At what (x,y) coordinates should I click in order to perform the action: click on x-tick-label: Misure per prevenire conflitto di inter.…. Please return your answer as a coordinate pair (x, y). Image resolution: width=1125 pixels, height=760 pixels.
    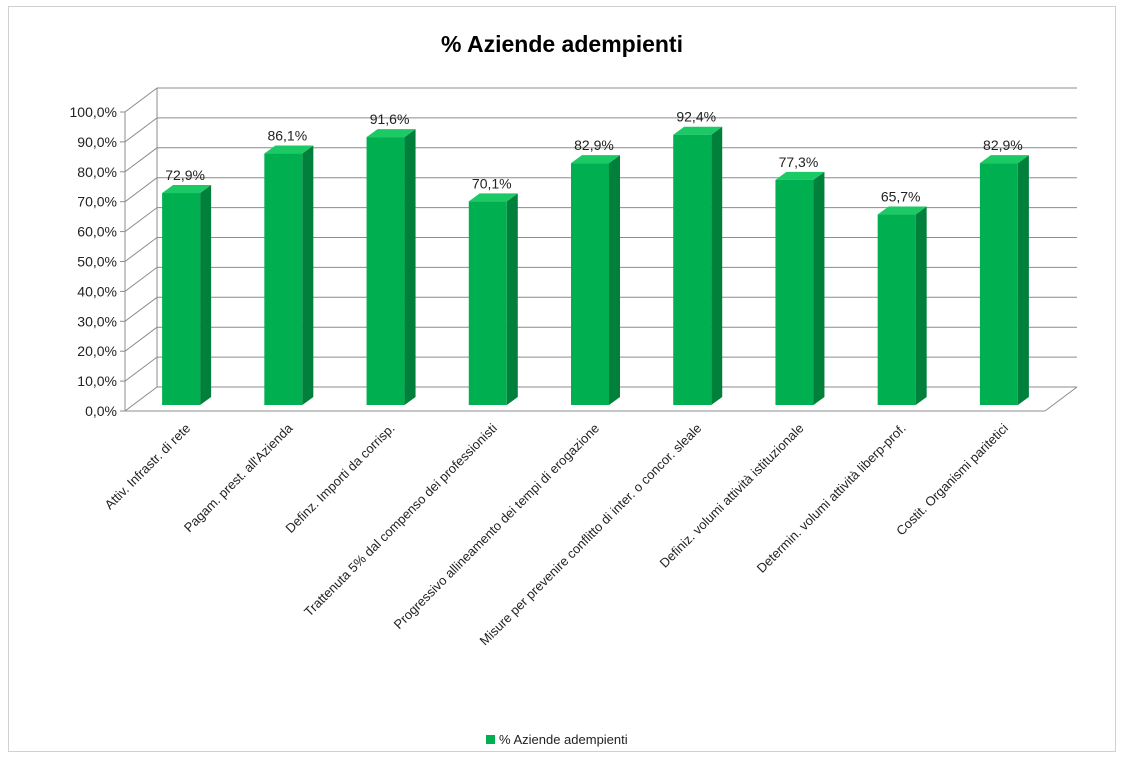
    Looking at the image, I should click on (591, 535).